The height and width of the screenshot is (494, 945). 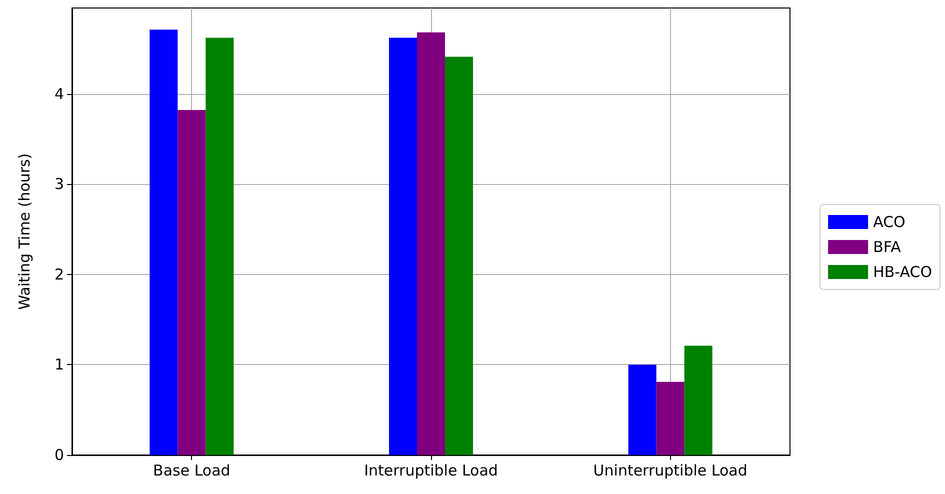 I want to click on y-tick-label: 0, so click(x=59, y=455).